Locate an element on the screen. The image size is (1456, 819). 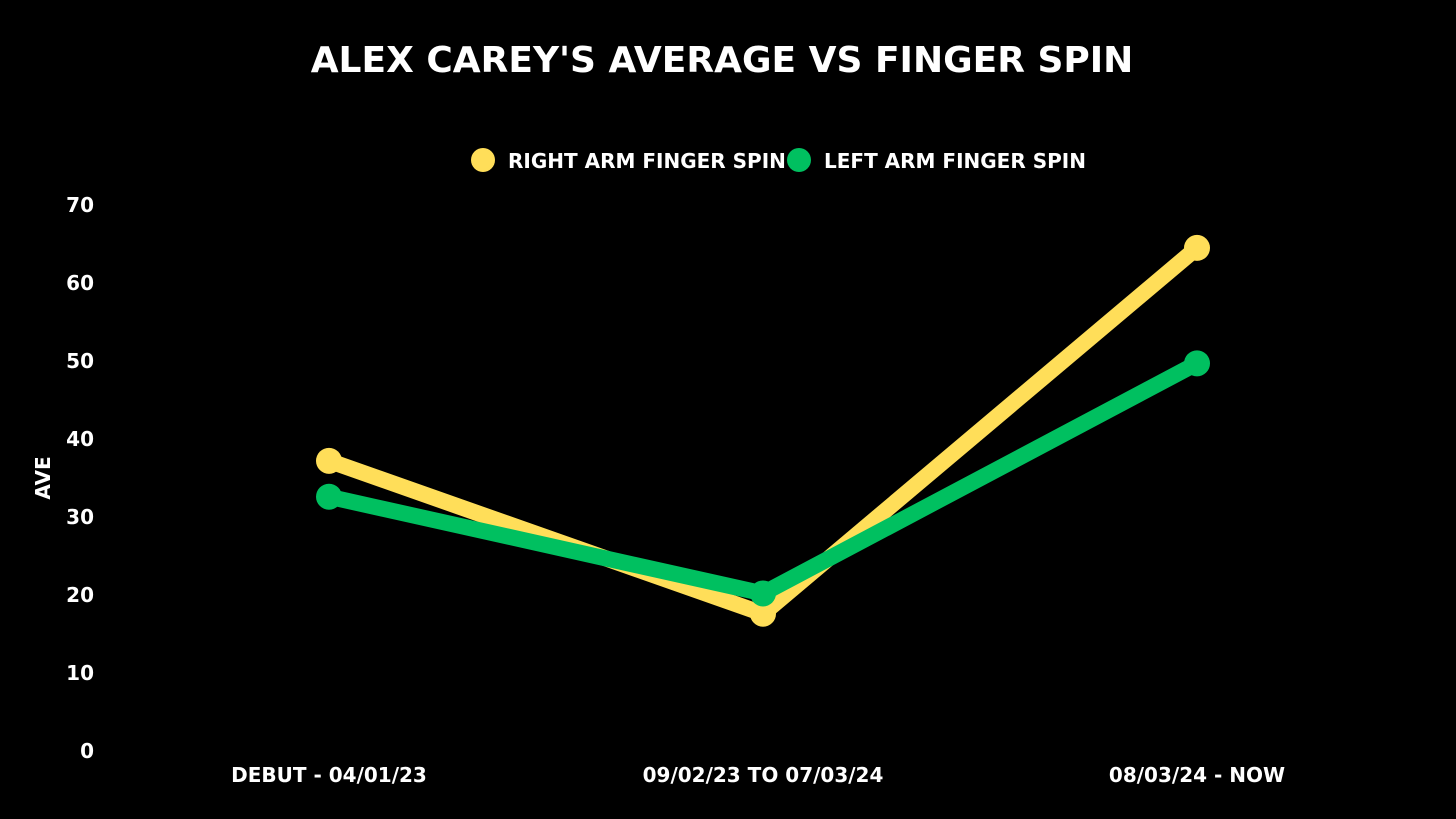
legend-item: RIGHT ARM FINGER SPIN is located at coordinates (628, 160).